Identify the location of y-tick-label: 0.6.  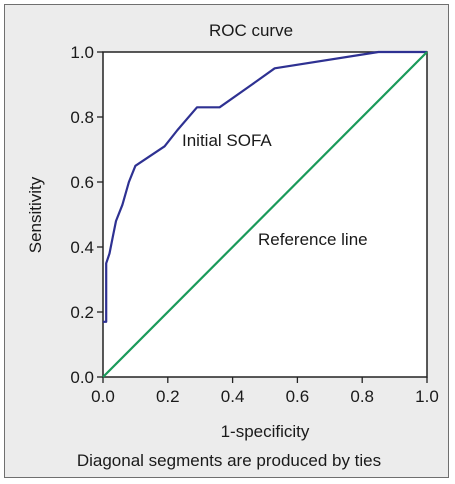
(82, 182).